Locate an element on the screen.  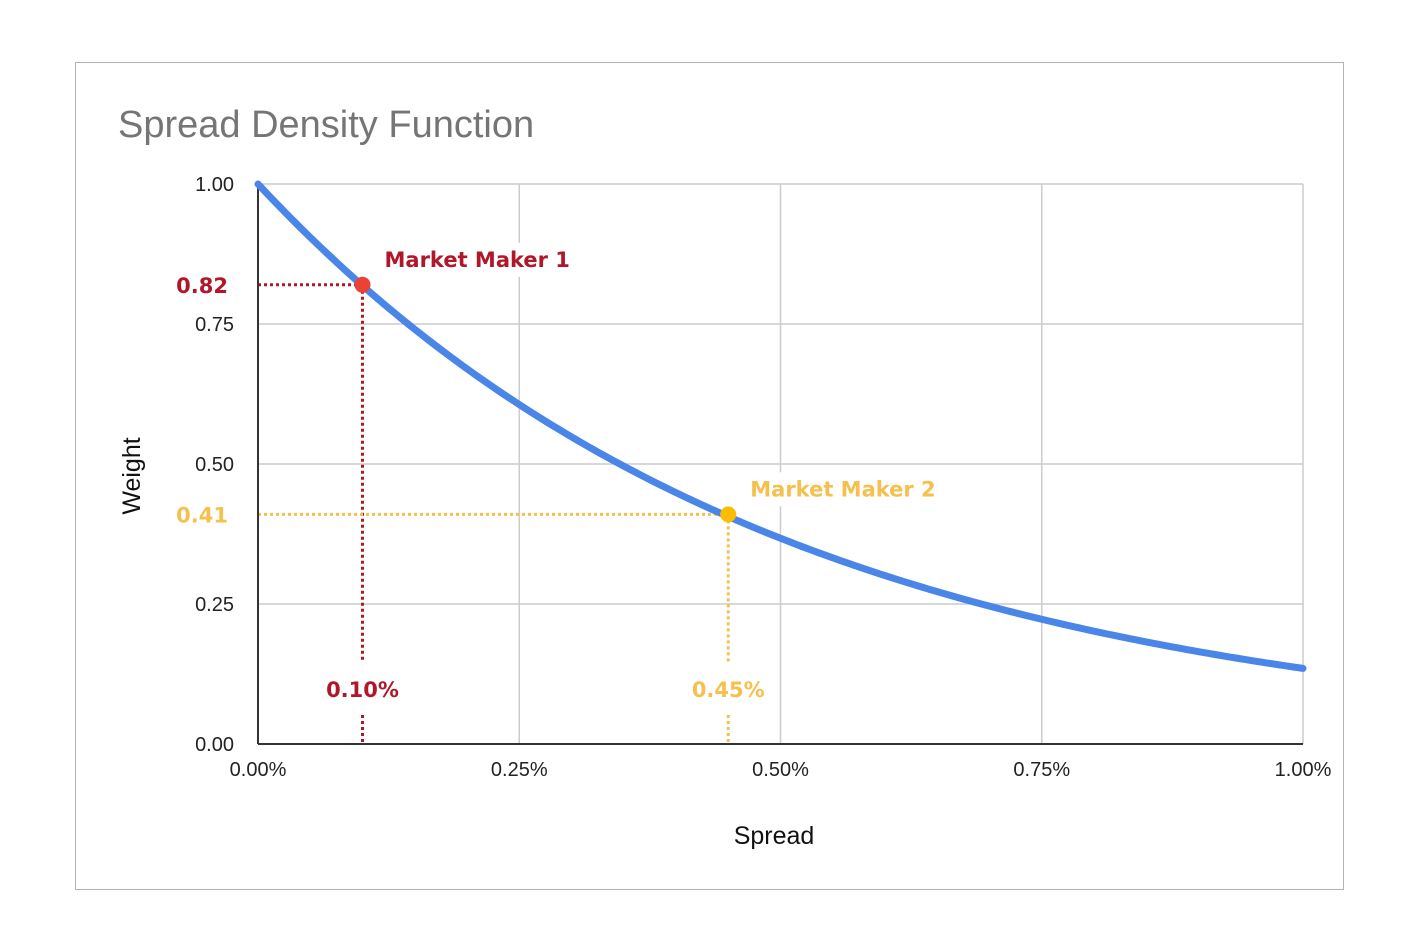
chart-title: Spread Density Function is located at coordinates (326, 125).